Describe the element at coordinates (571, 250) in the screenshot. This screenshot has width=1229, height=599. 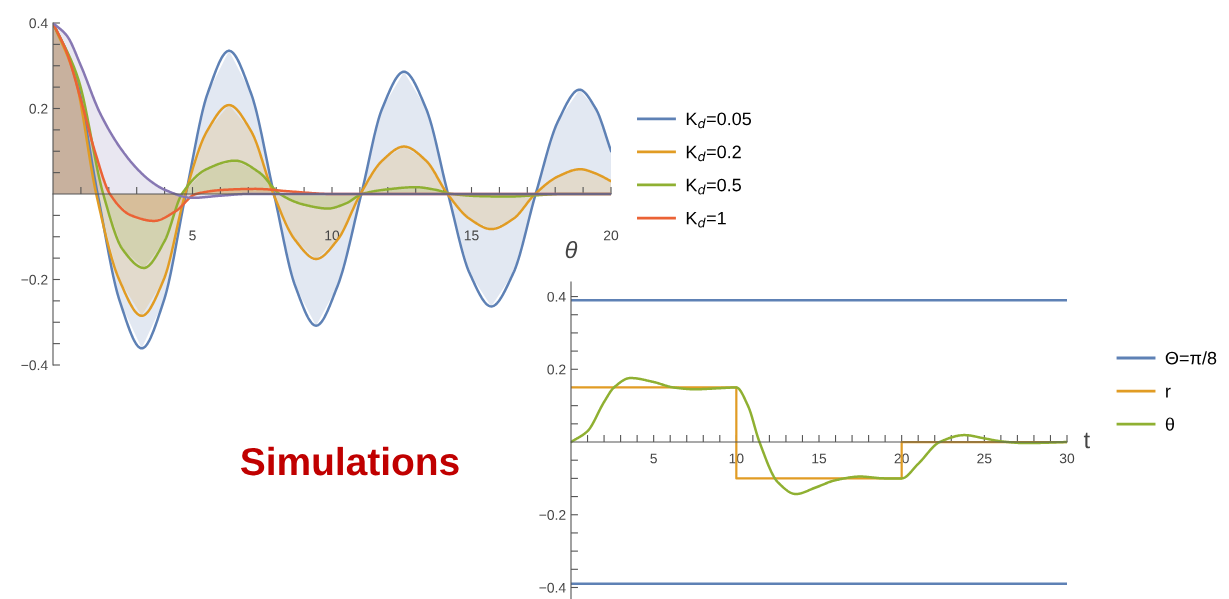
I see `y-axis-title: θ` at that location.